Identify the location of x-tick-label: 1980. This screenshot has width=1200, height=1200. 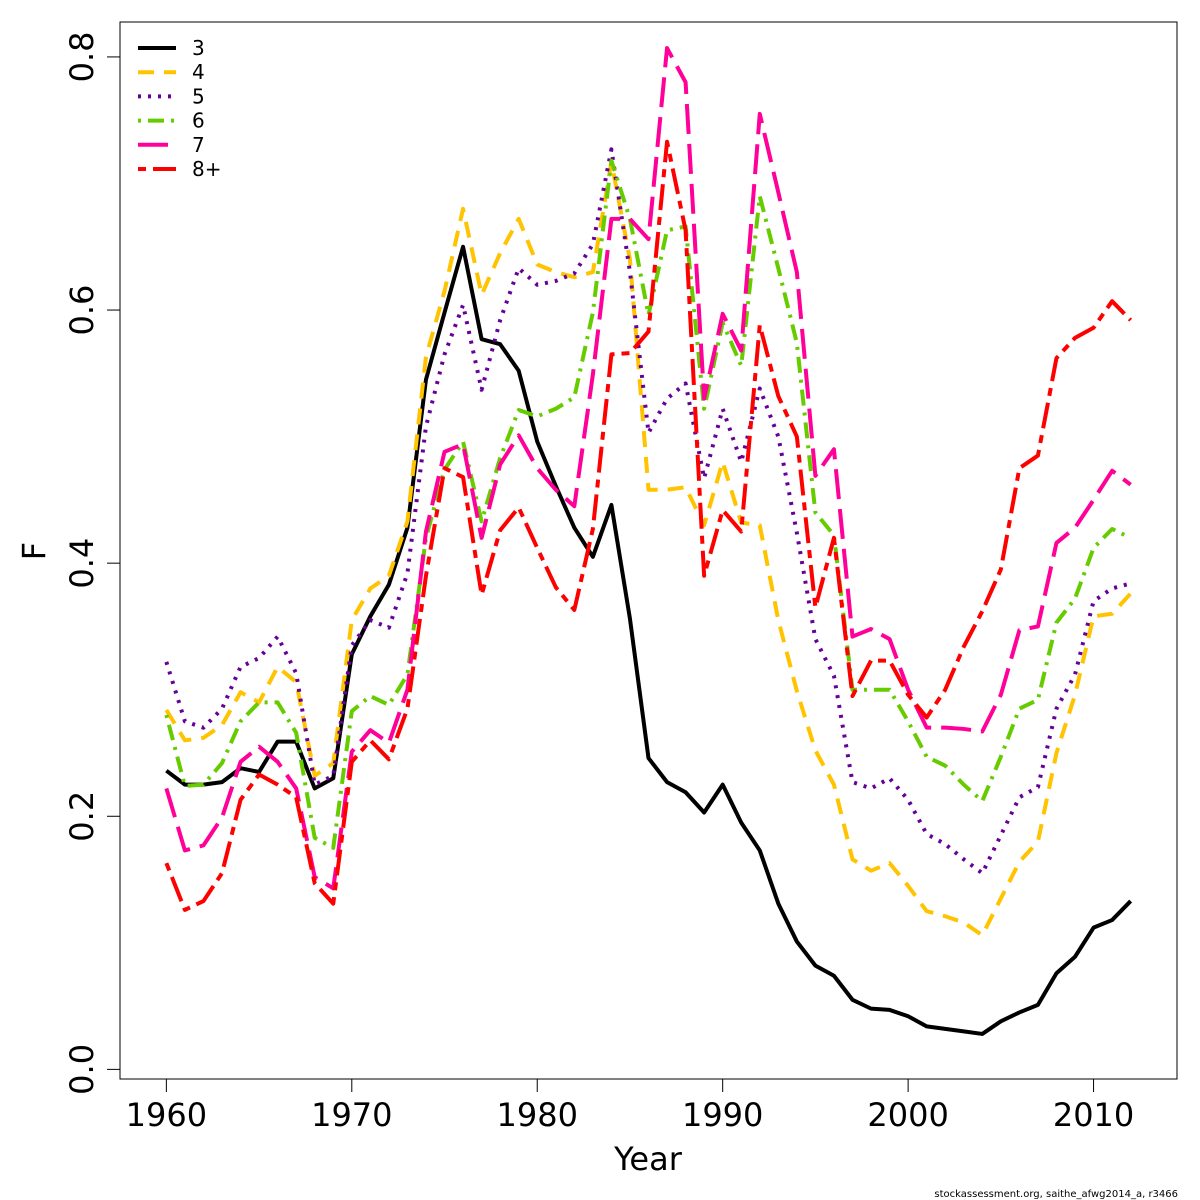
(537, 1115).